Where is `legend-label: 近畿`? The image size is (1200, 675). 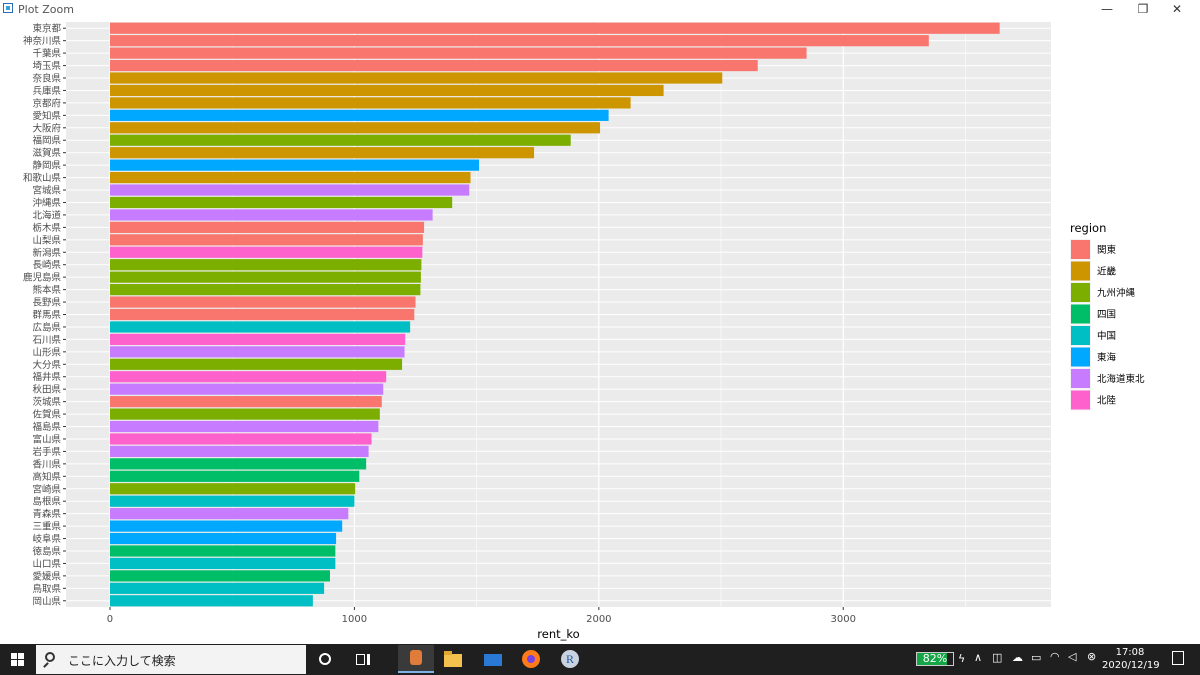 legend-label: 近畿 is located at coordinates (1107, 272).